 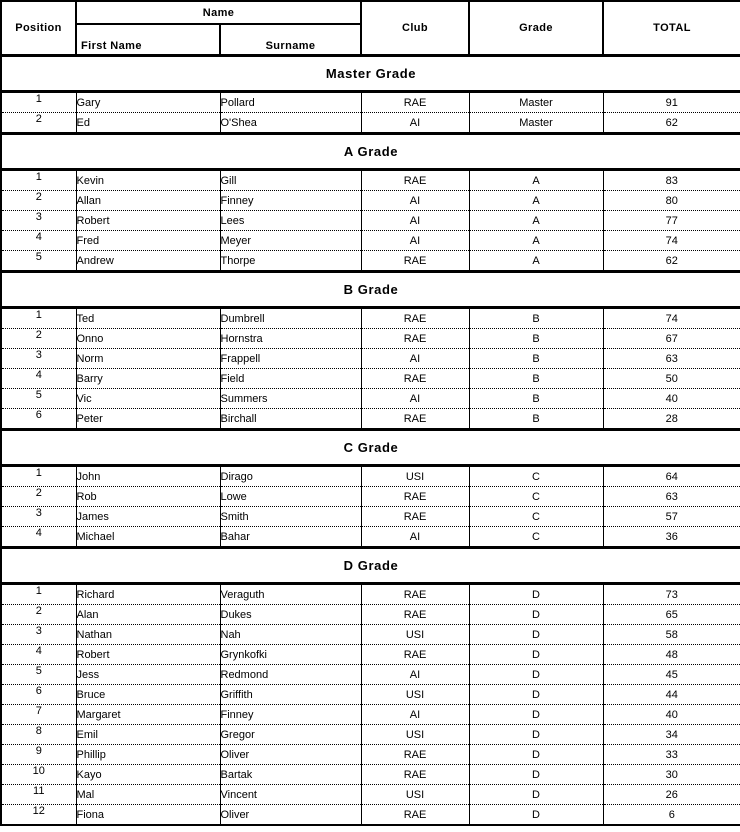 I want to click on cell-grade: B, so click(x=536, y=398).